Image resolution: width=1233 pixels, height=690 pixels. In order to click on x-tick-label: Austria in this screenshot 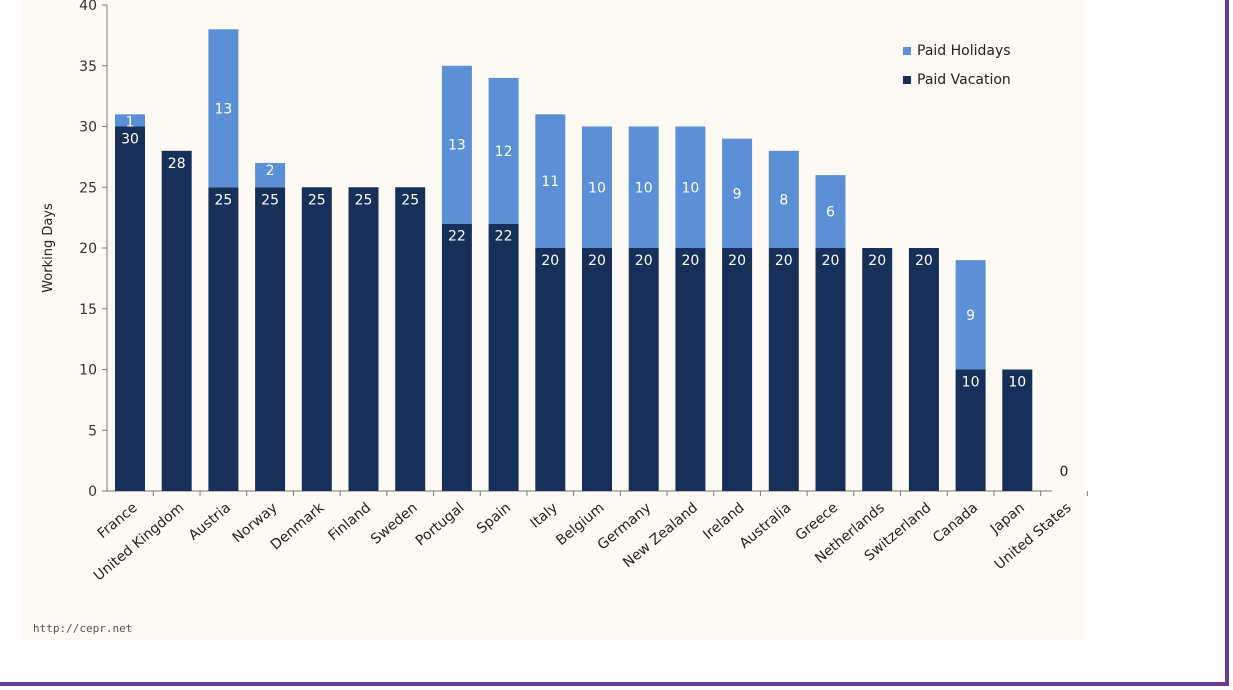, I will do `click(210, 522)`.